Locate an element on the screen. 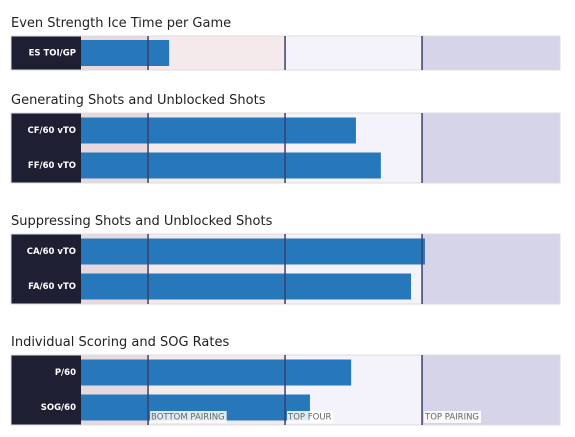 This screenshot has height=437, width=575. row-label: P/60 is located at coordinates (65, 373).